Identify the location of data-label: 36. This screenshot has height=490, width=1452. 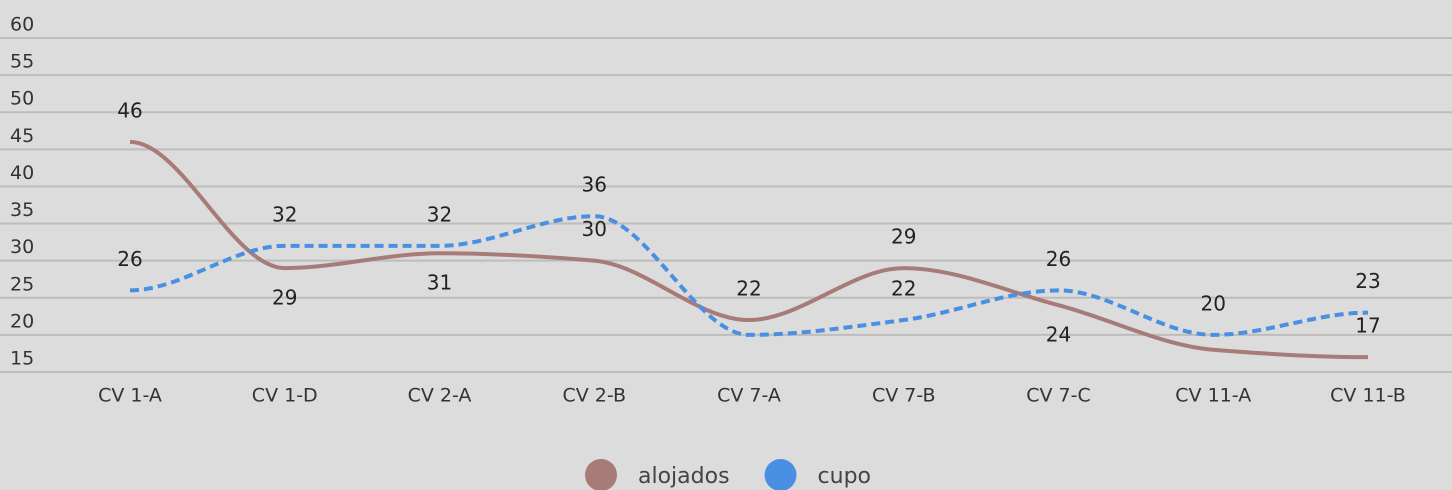
(594, 185).